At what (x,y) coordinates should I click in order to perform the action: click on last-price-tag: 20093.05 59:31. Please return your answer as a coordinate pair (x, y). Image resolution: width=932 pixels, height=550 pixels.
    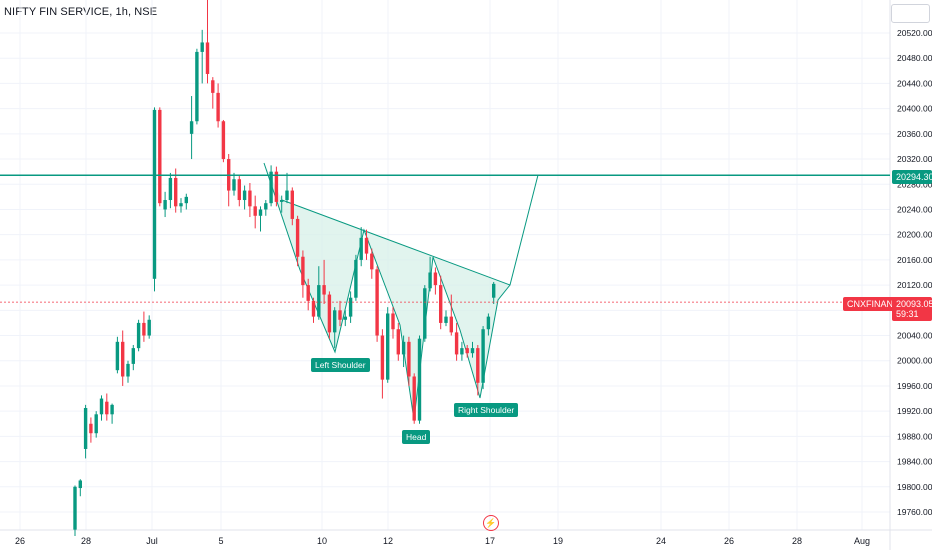
    Looking at the image, I should click on (912, 309).